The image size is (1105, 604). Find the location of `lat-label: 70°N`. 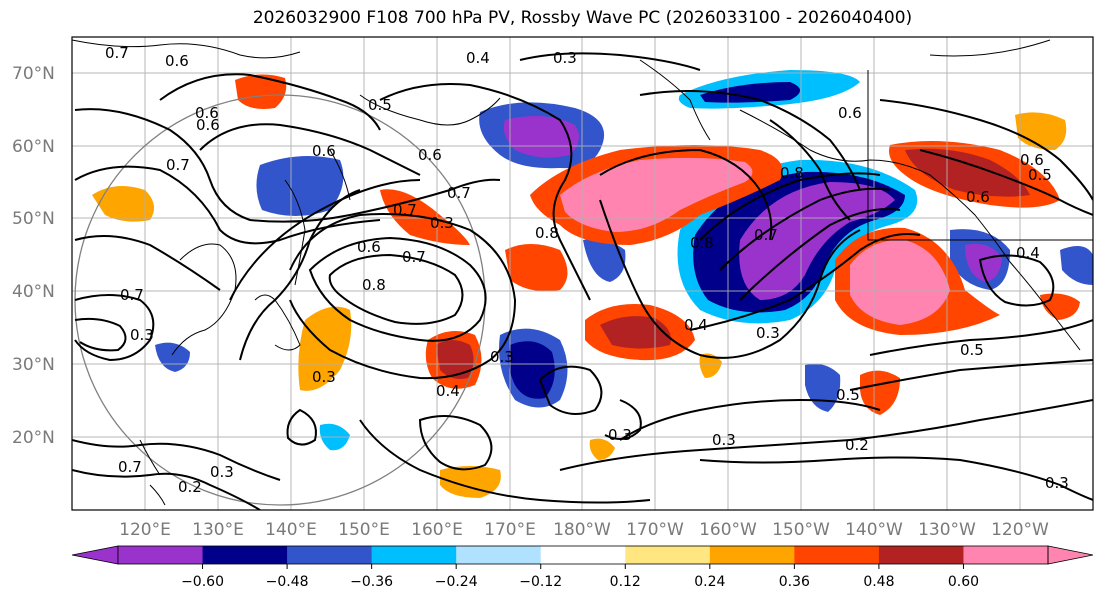

lat-label: 70°N is located at coordinates (33, 74).